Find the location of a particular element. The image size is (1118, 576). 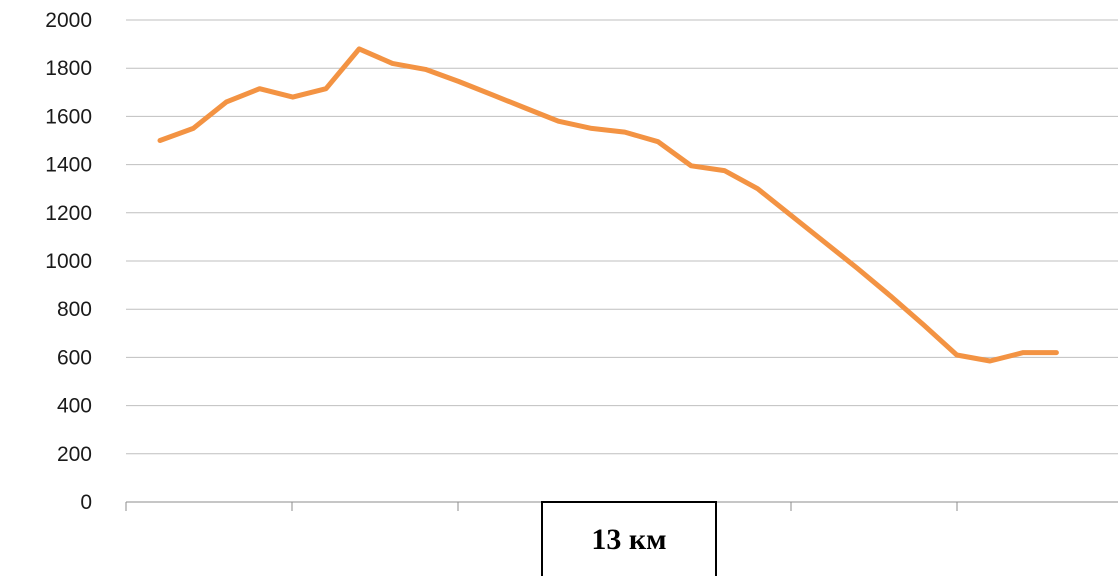

y-tick-label-600: 600 is located at coordinates (74, 357).